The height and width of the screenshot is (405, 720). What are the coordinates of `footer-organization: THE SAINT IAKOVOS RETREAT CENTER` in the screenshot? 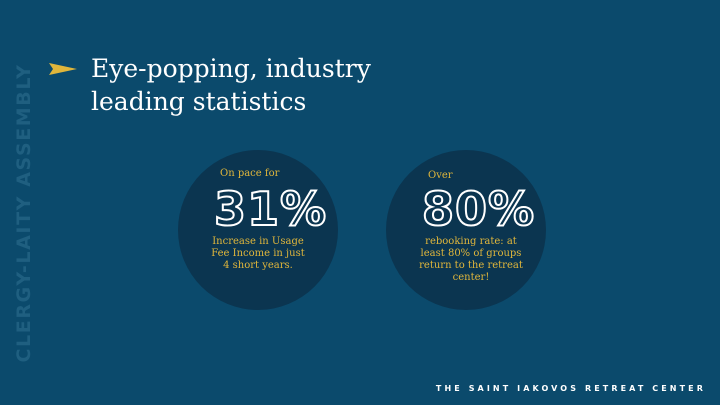 It's located at (570, 388).